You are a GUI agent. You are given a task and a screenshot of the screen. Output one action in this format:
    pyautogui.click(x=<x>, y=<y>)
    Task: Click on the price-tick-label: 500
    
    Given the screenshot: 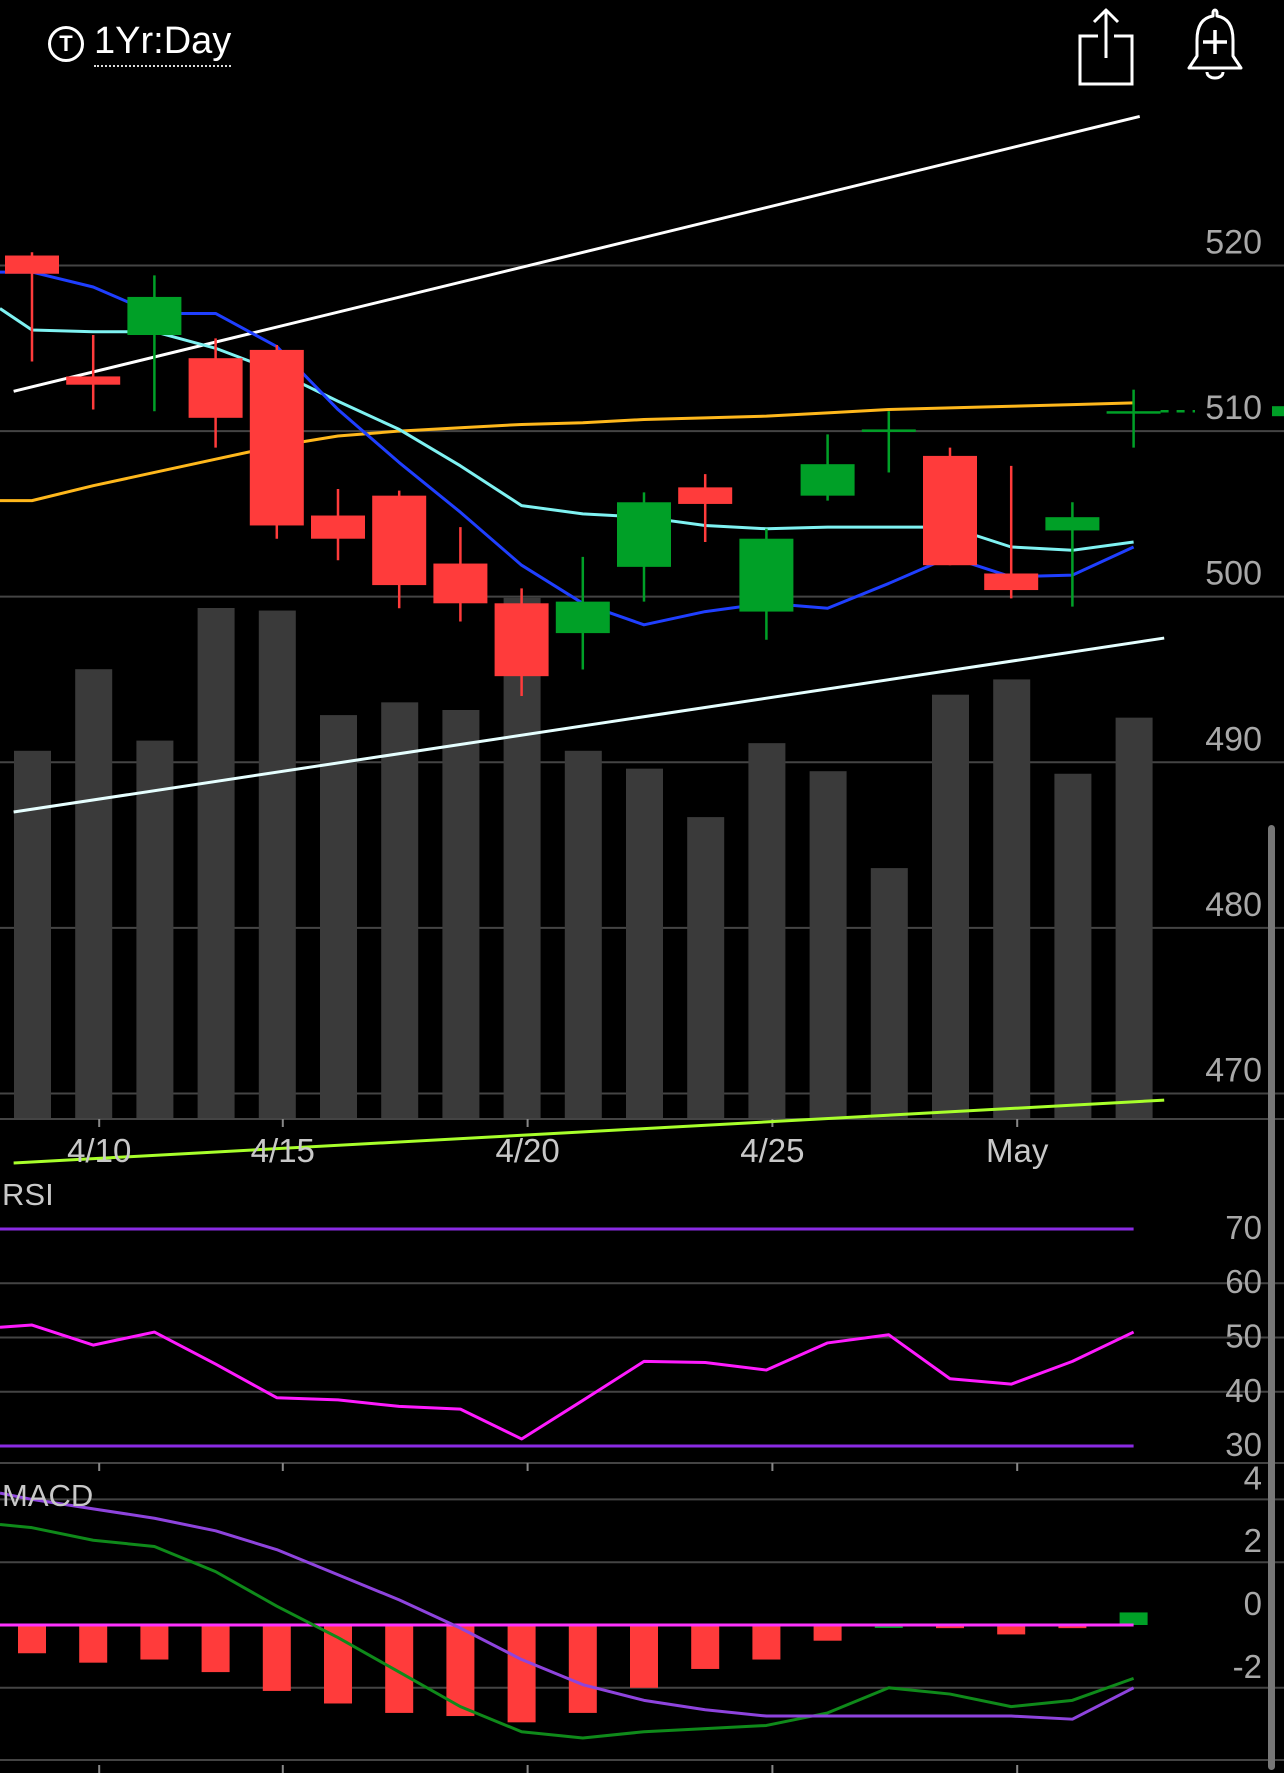 What is the action you would take?
    pyautogui.click(x=1233, y=574)
    